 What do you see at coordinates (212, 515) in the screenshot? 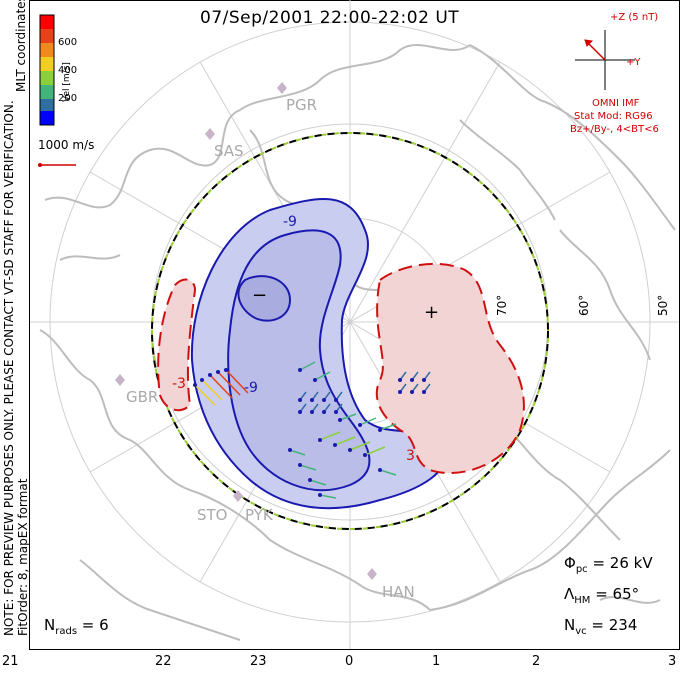
I see `site-label-sto: STO` at bounding box center [212, 515].